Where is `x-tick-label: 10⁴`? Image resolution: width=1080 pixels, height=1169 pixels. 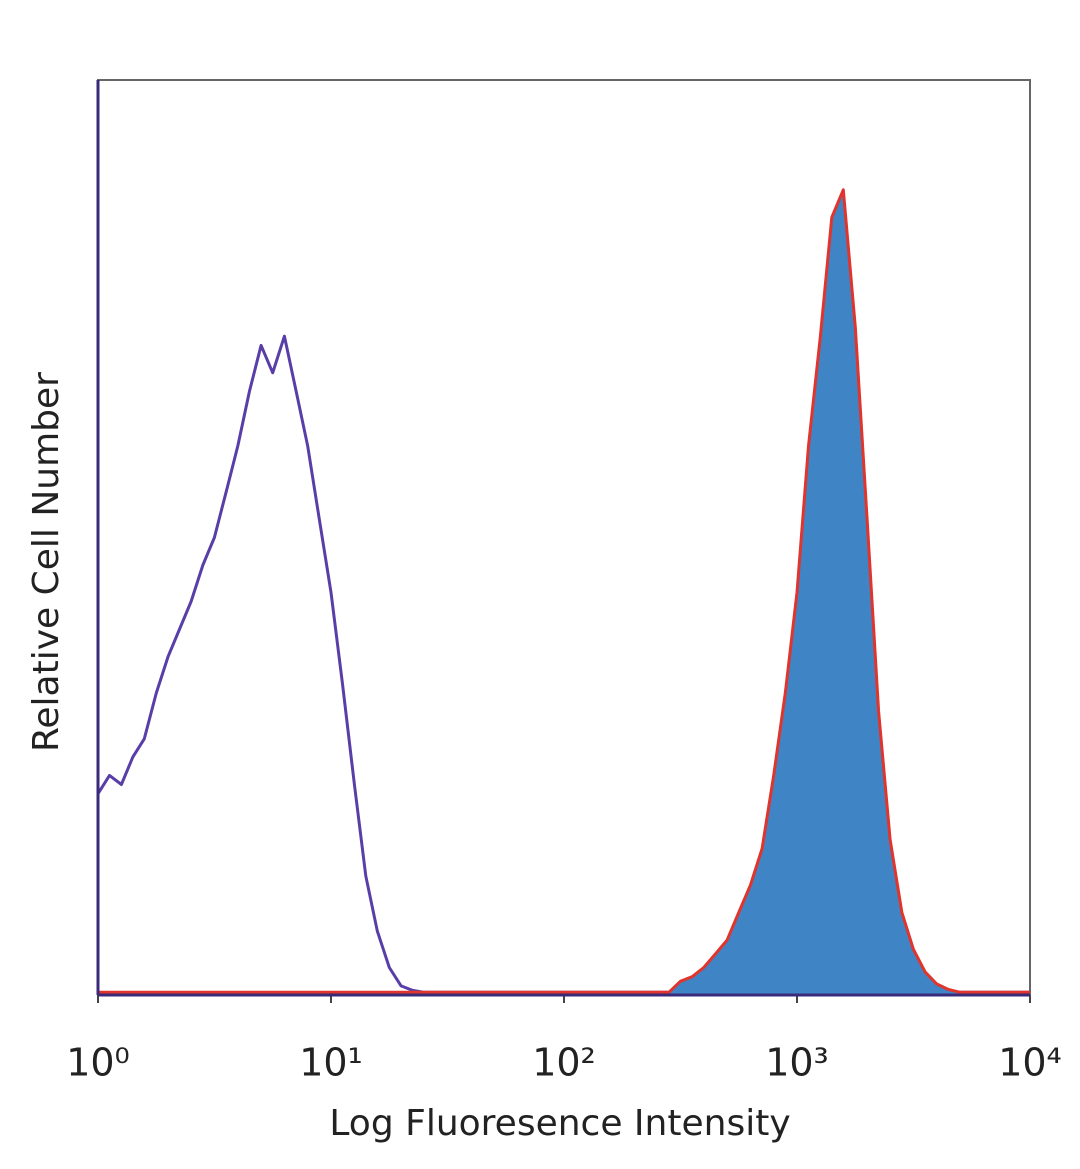 x-tick-label: 10⁴ is located at coordinates (1030, 1063).